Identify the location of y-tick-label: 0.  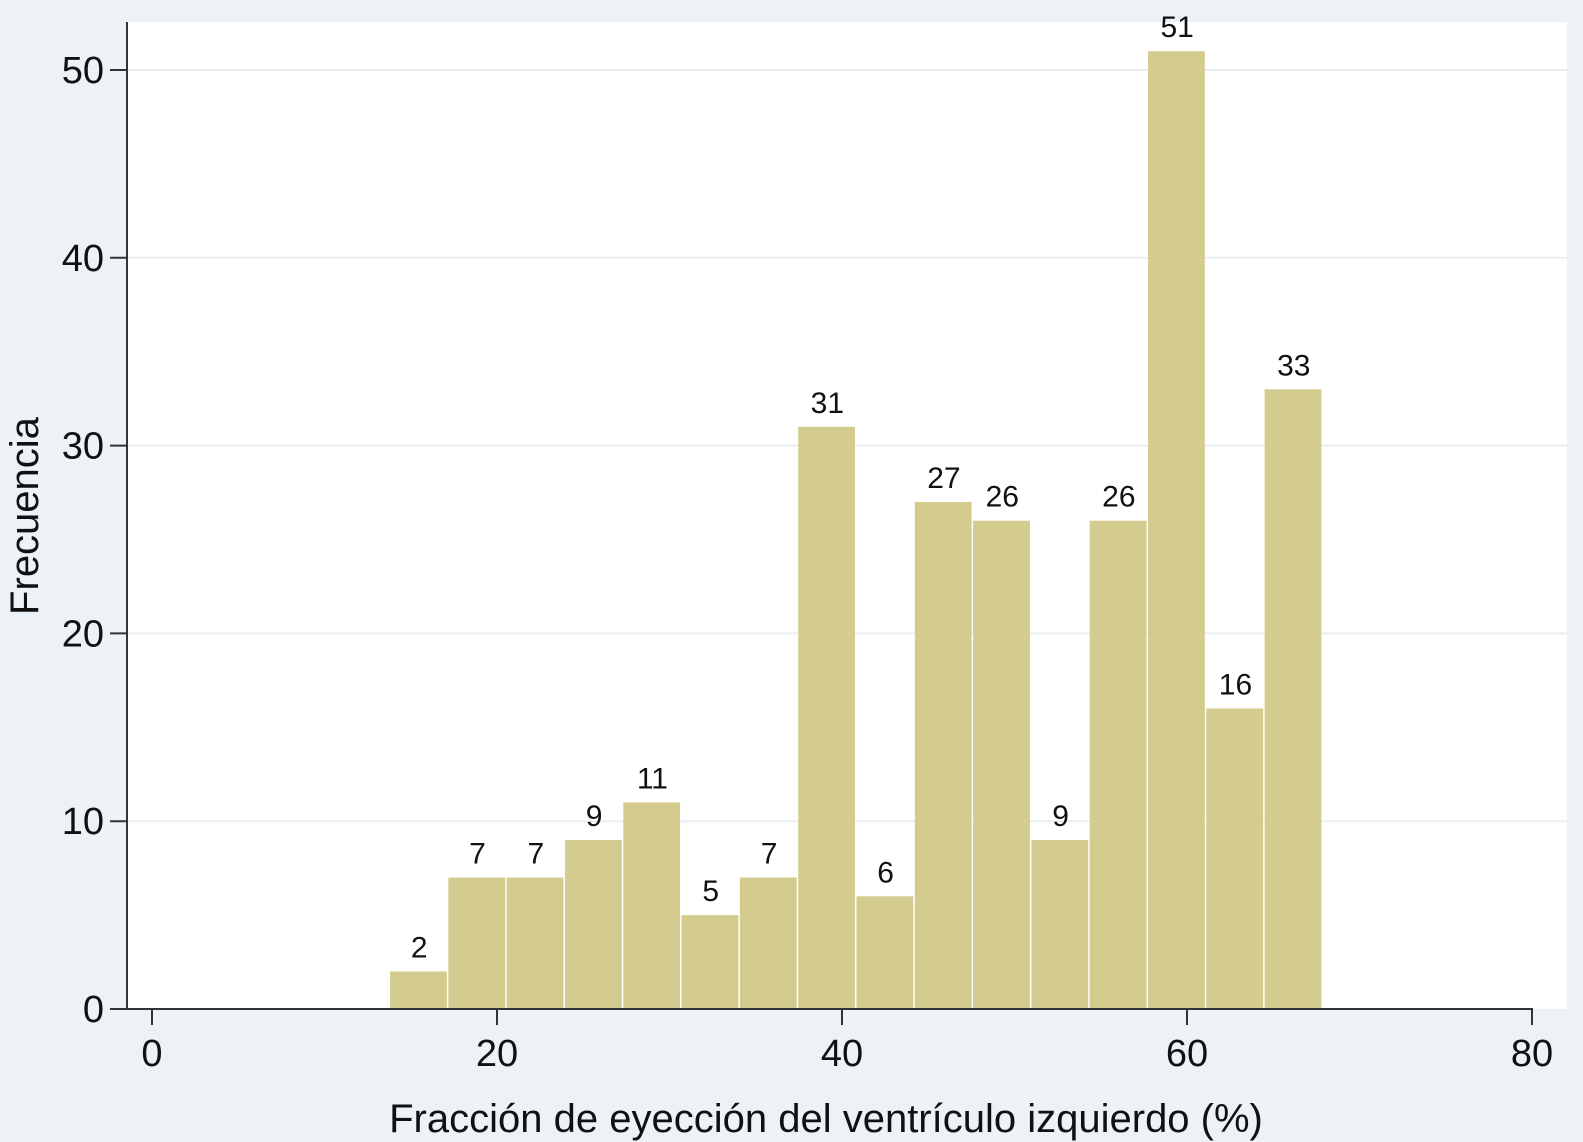
(93, 1010).